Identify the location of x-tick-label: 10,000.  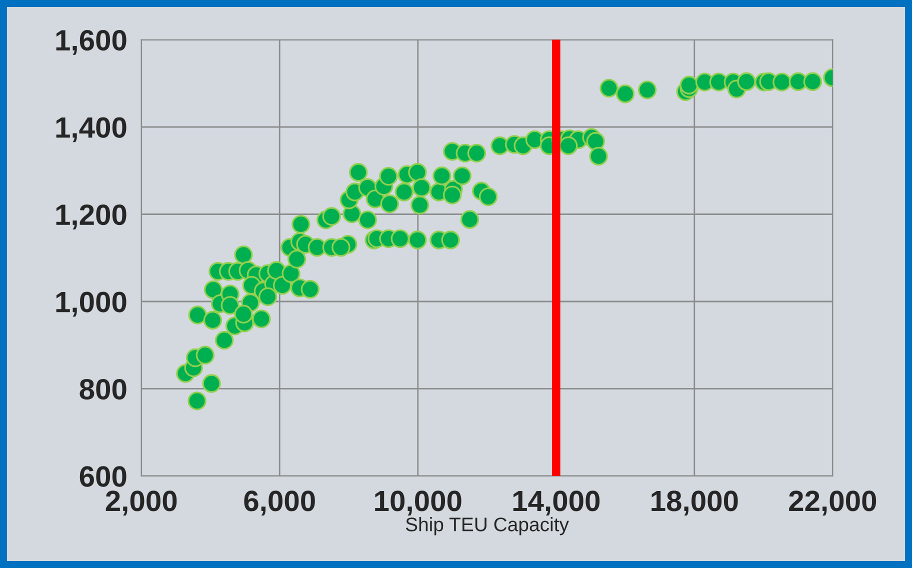
(418, 503).